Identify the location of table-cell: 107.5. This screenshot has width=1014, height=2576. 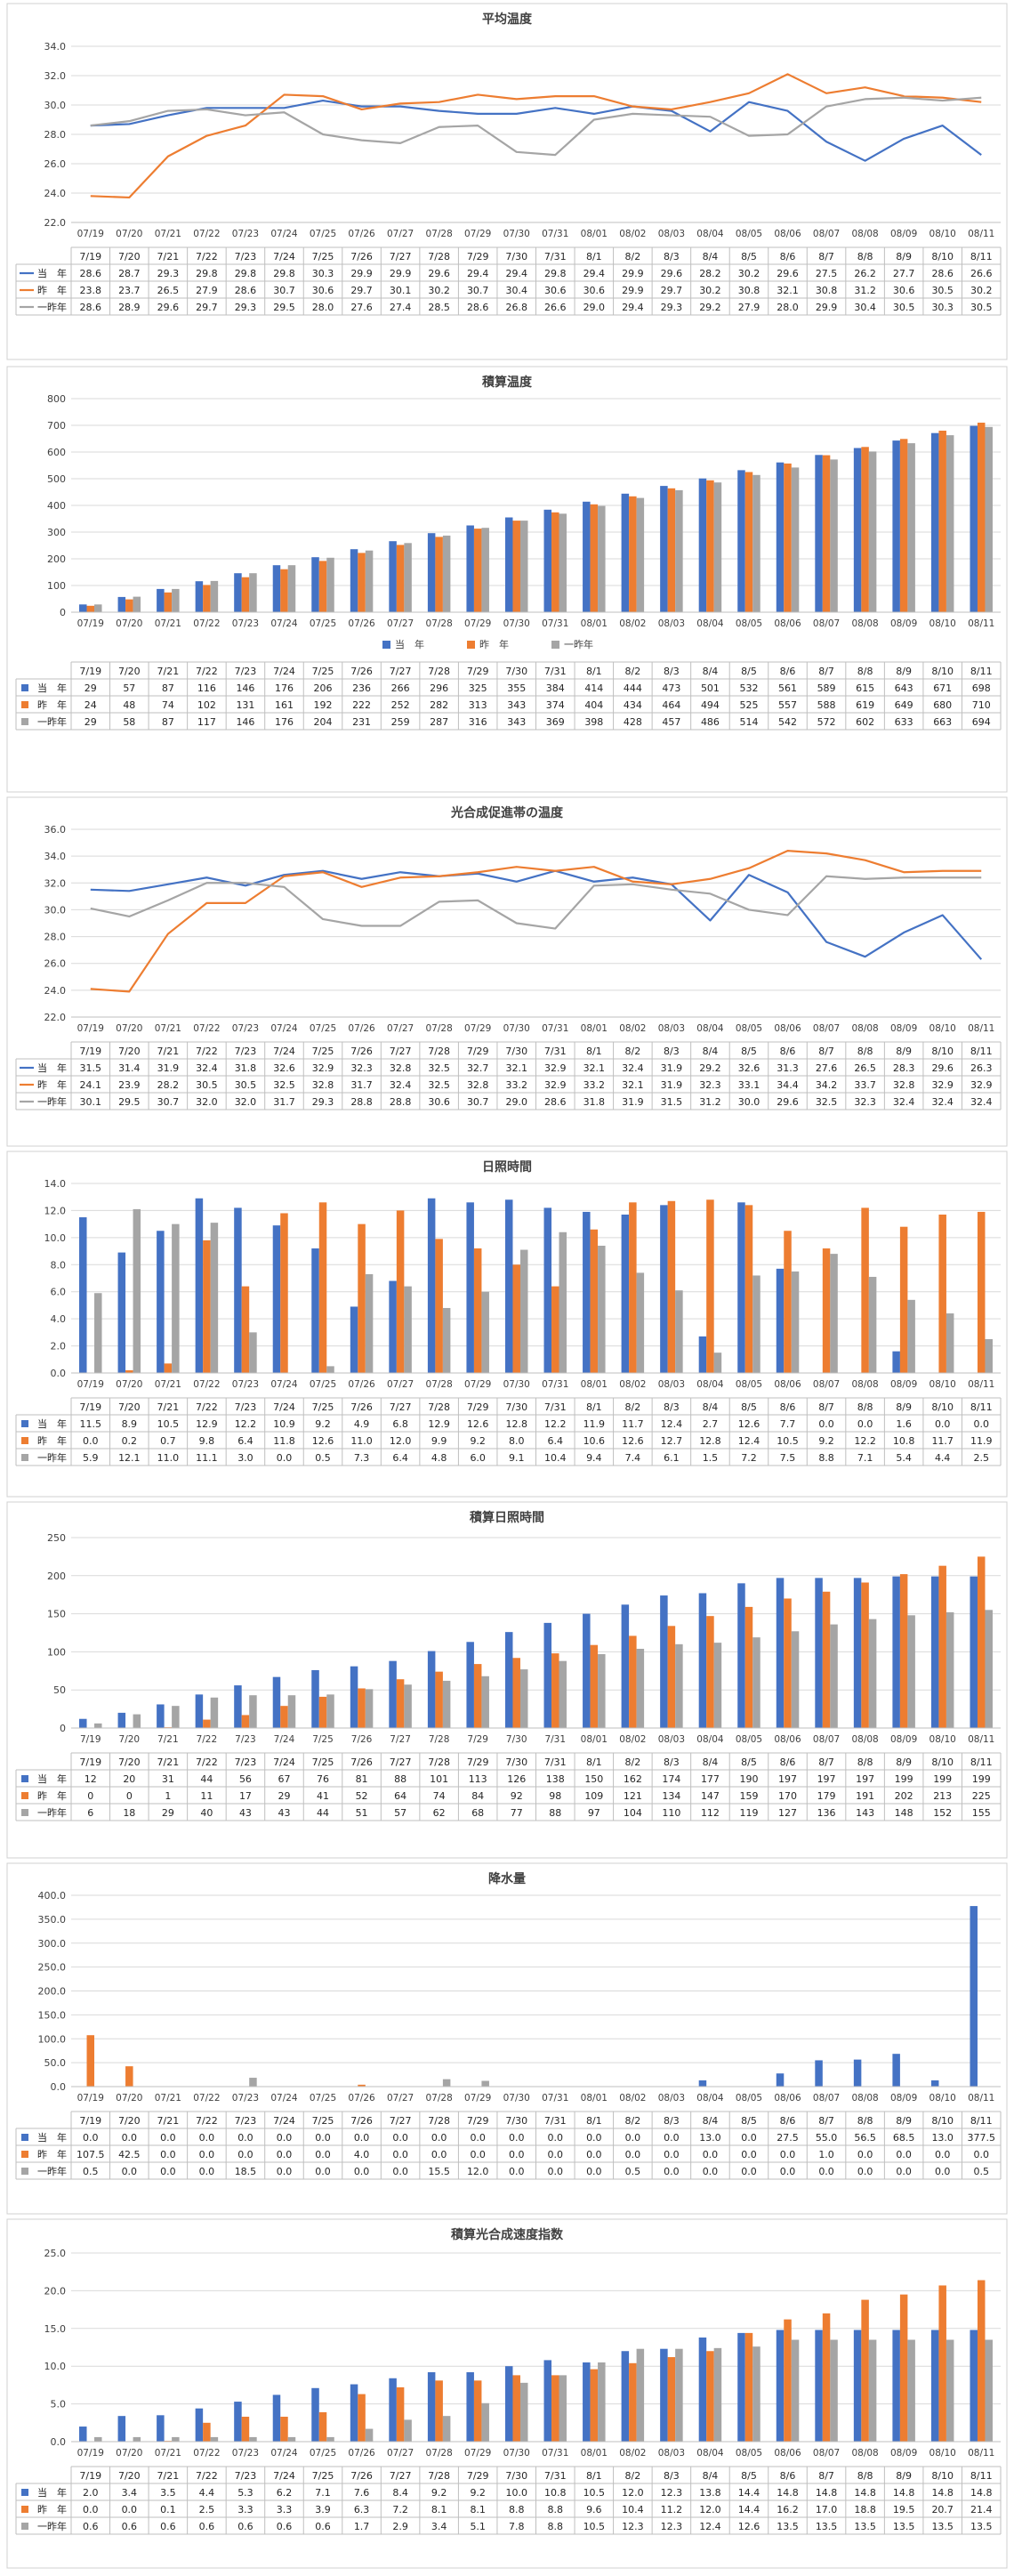
(90, 2154).